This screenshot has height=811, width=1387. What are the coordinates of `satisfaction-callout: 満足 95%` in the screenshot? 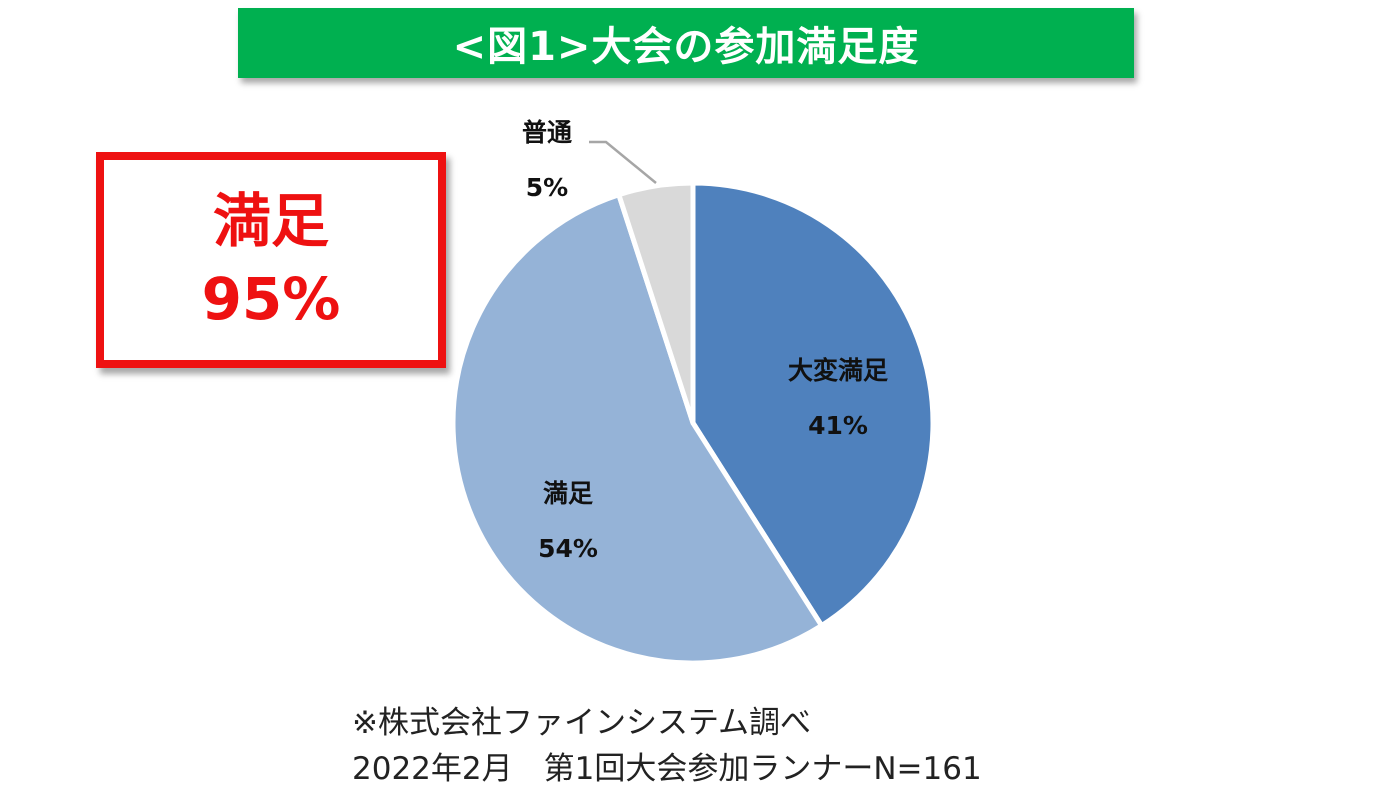 It's located at (271, 260).